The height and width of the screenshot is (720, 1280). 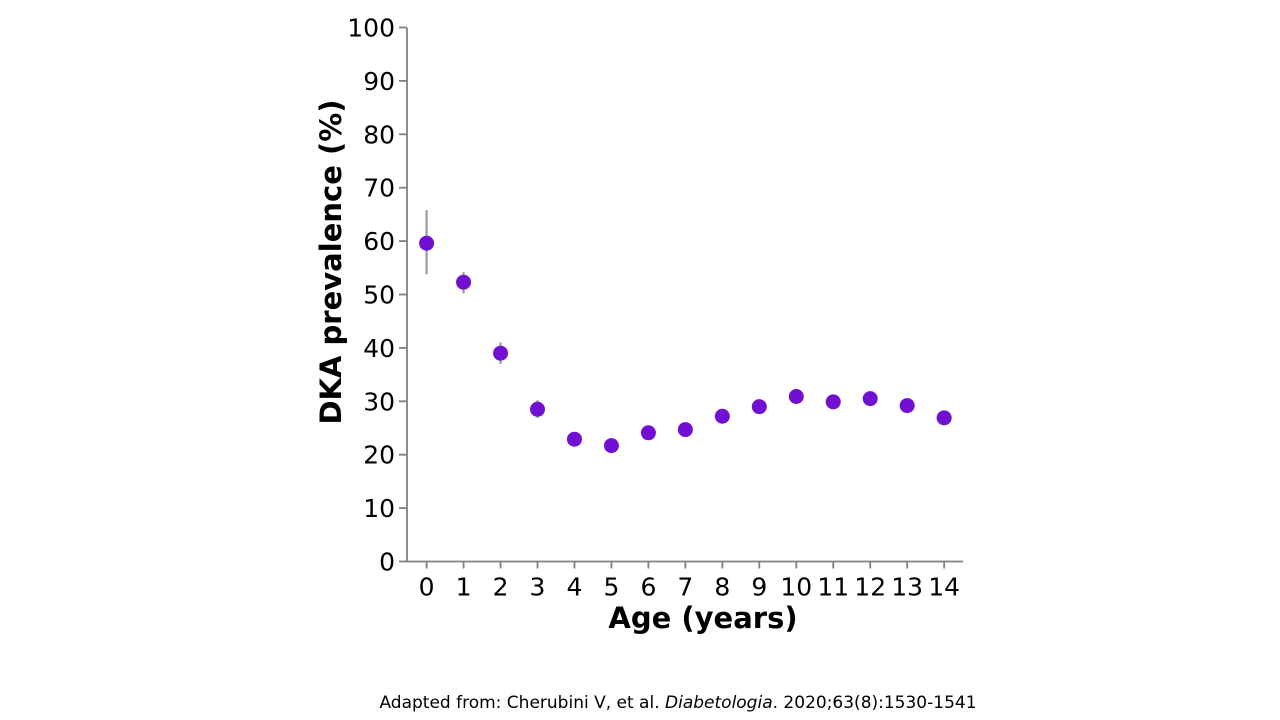 What do you see at coordinates (379, 241) in the screenshot?
I see `y-tick-label: 60` at bounding box center [379, 241].